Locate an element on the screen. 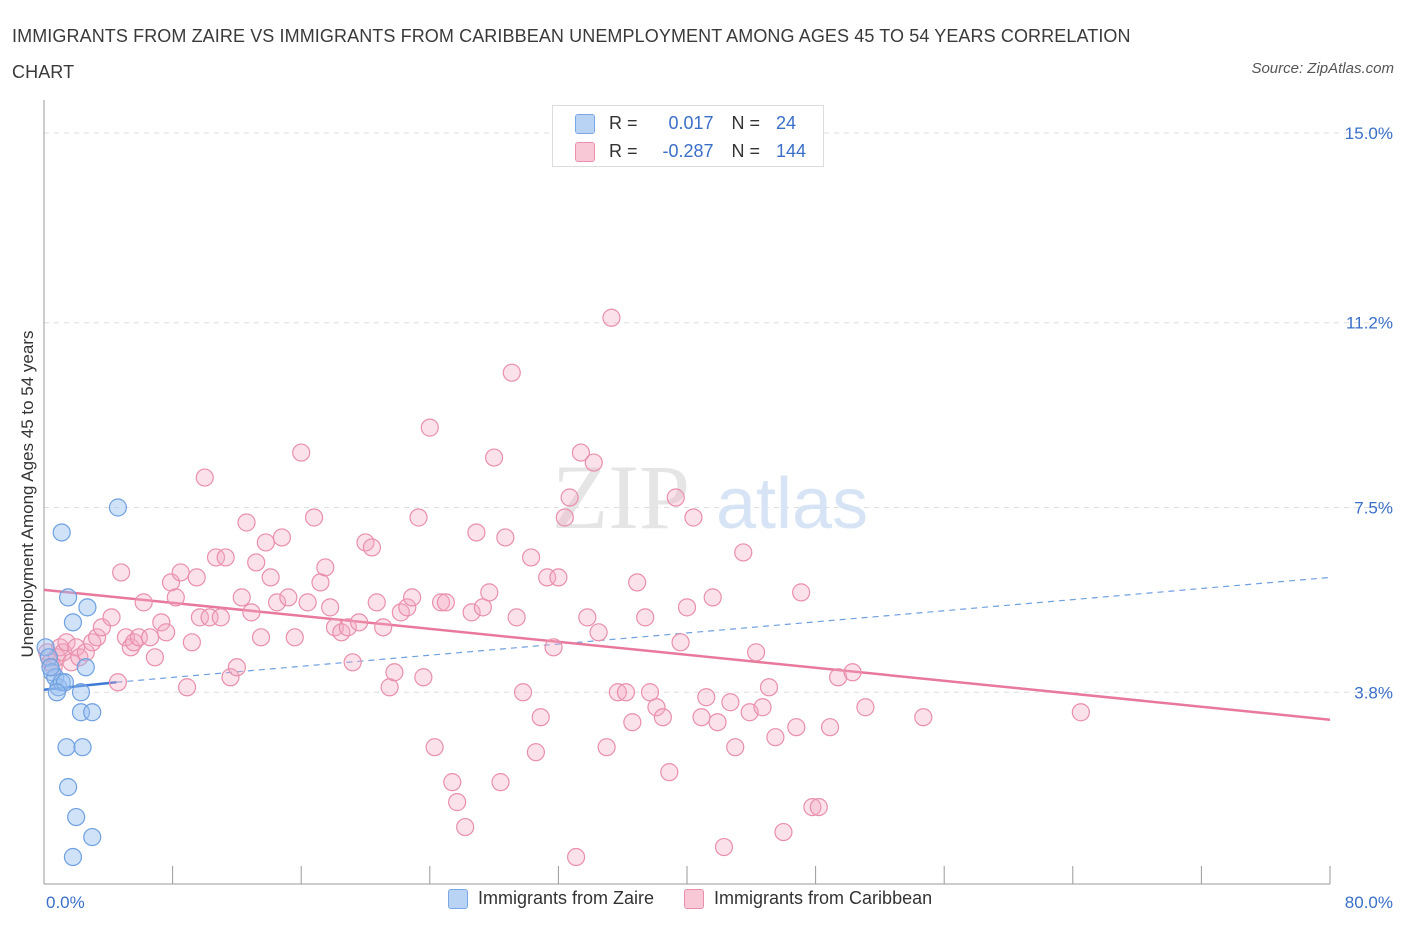 The image size is (1406, 930). legend-item-caribbean: Immigrants from Caribbean is located at coordinates (808, 898).